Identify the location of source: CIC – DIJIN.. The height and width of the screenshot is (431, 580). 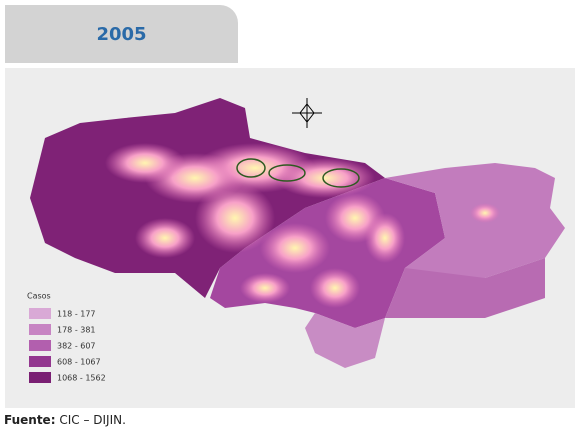
(92, 420).